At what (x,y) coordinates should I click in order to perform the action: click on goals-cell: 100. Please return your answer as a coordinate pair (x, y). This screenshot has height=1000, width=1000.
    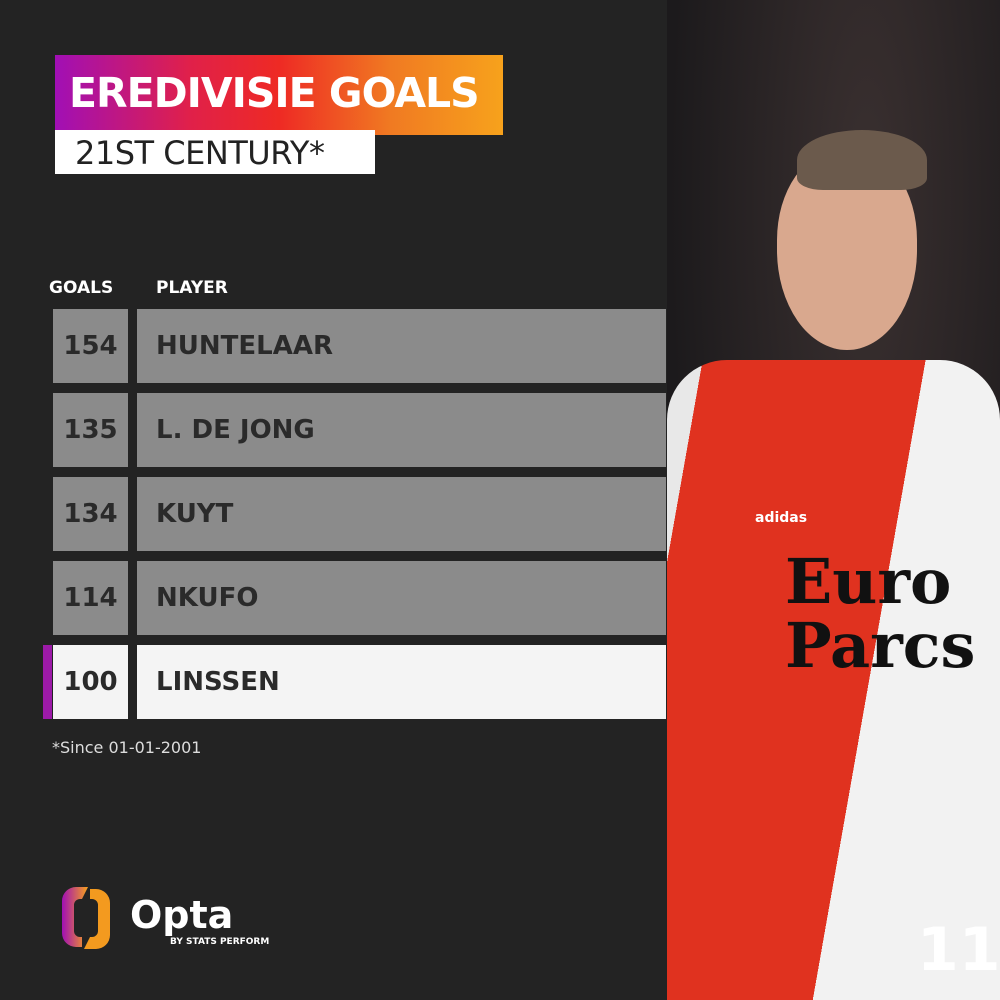
    Looking at the image, I should click on (90, 682).